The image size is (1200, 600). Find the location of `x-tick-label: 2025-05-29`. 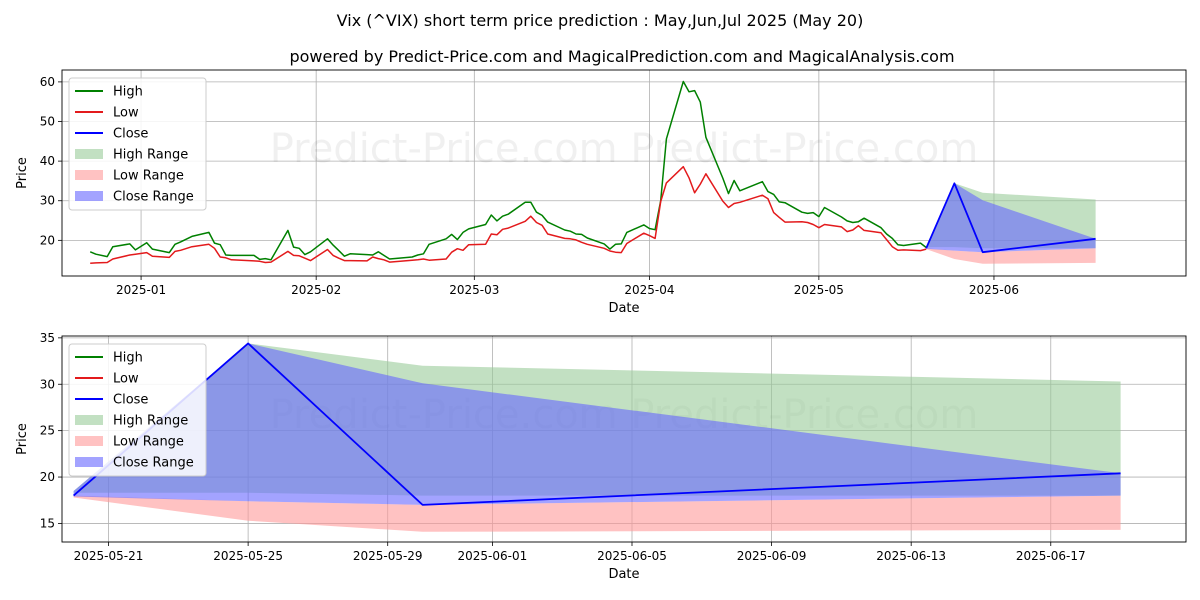

x-tick-label: 2025-05-29 is located at coordinates (388, 556).